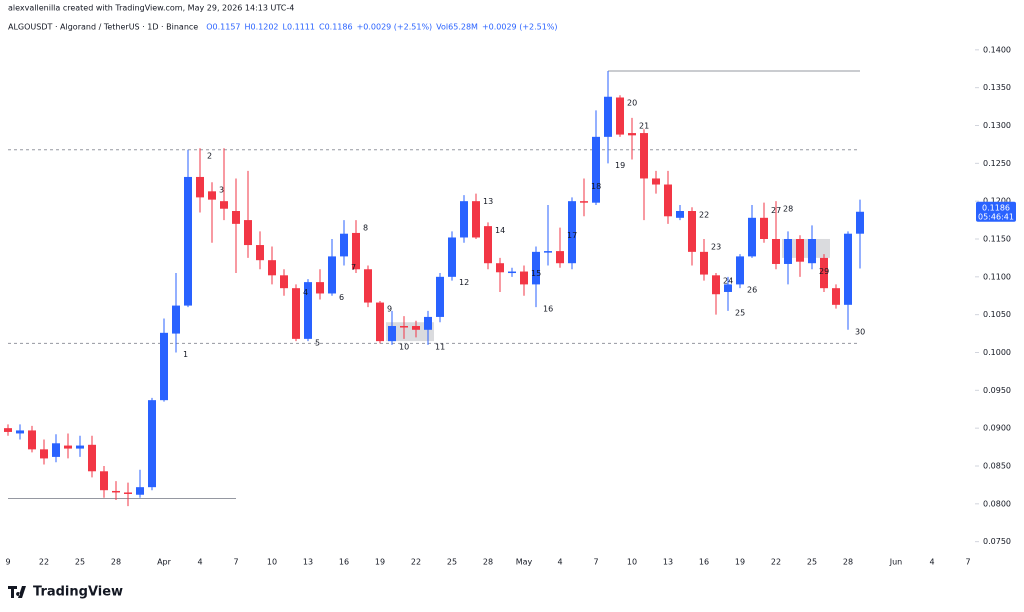 Image resolution: width=1024 pixels, height=612 pixels. What do you see at coordinates (548, 309) in the screenshot?
I see `wave-label: 16` at bounding box center [548, 309].